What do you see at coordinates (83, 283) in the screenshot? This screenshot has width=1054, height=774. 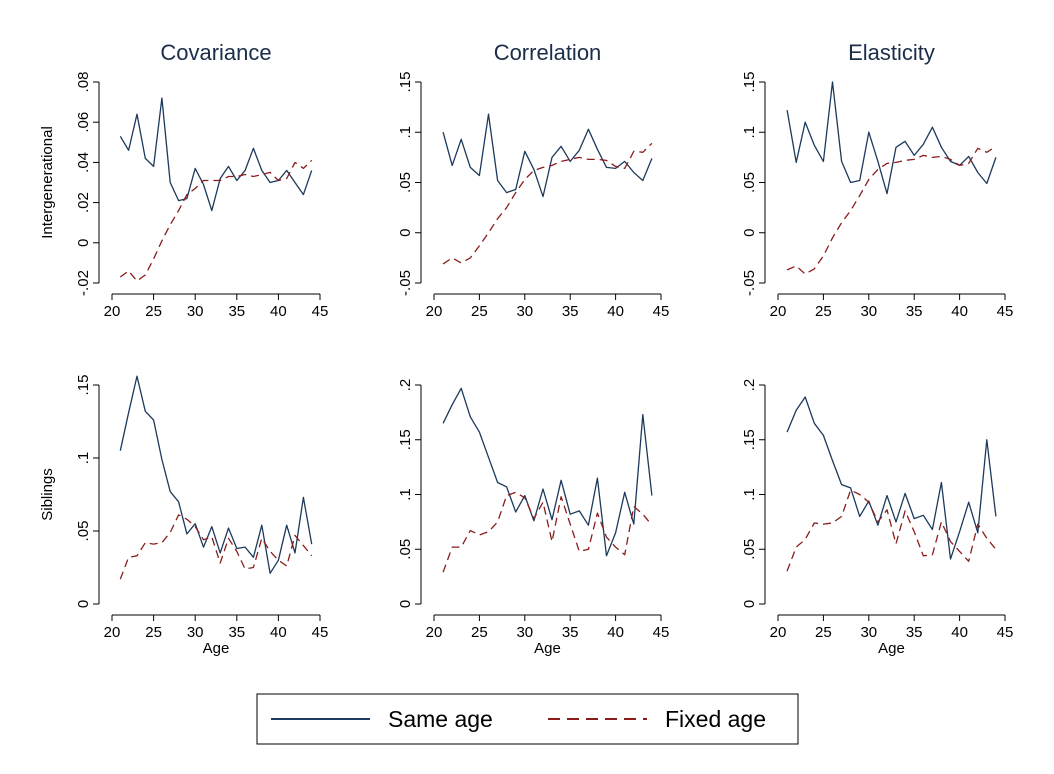 I see `y-tick-label: -.02` at bounding box center [83, 283].